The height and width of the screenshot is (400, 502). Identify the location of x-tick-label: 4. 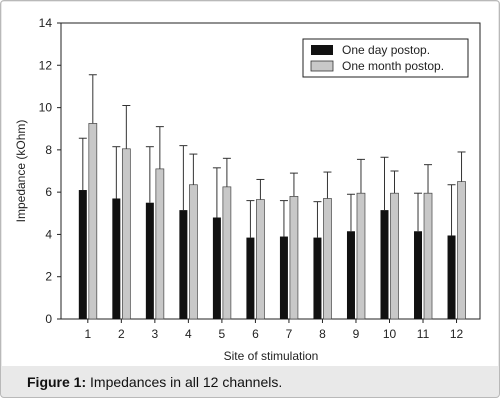
(188, 334).